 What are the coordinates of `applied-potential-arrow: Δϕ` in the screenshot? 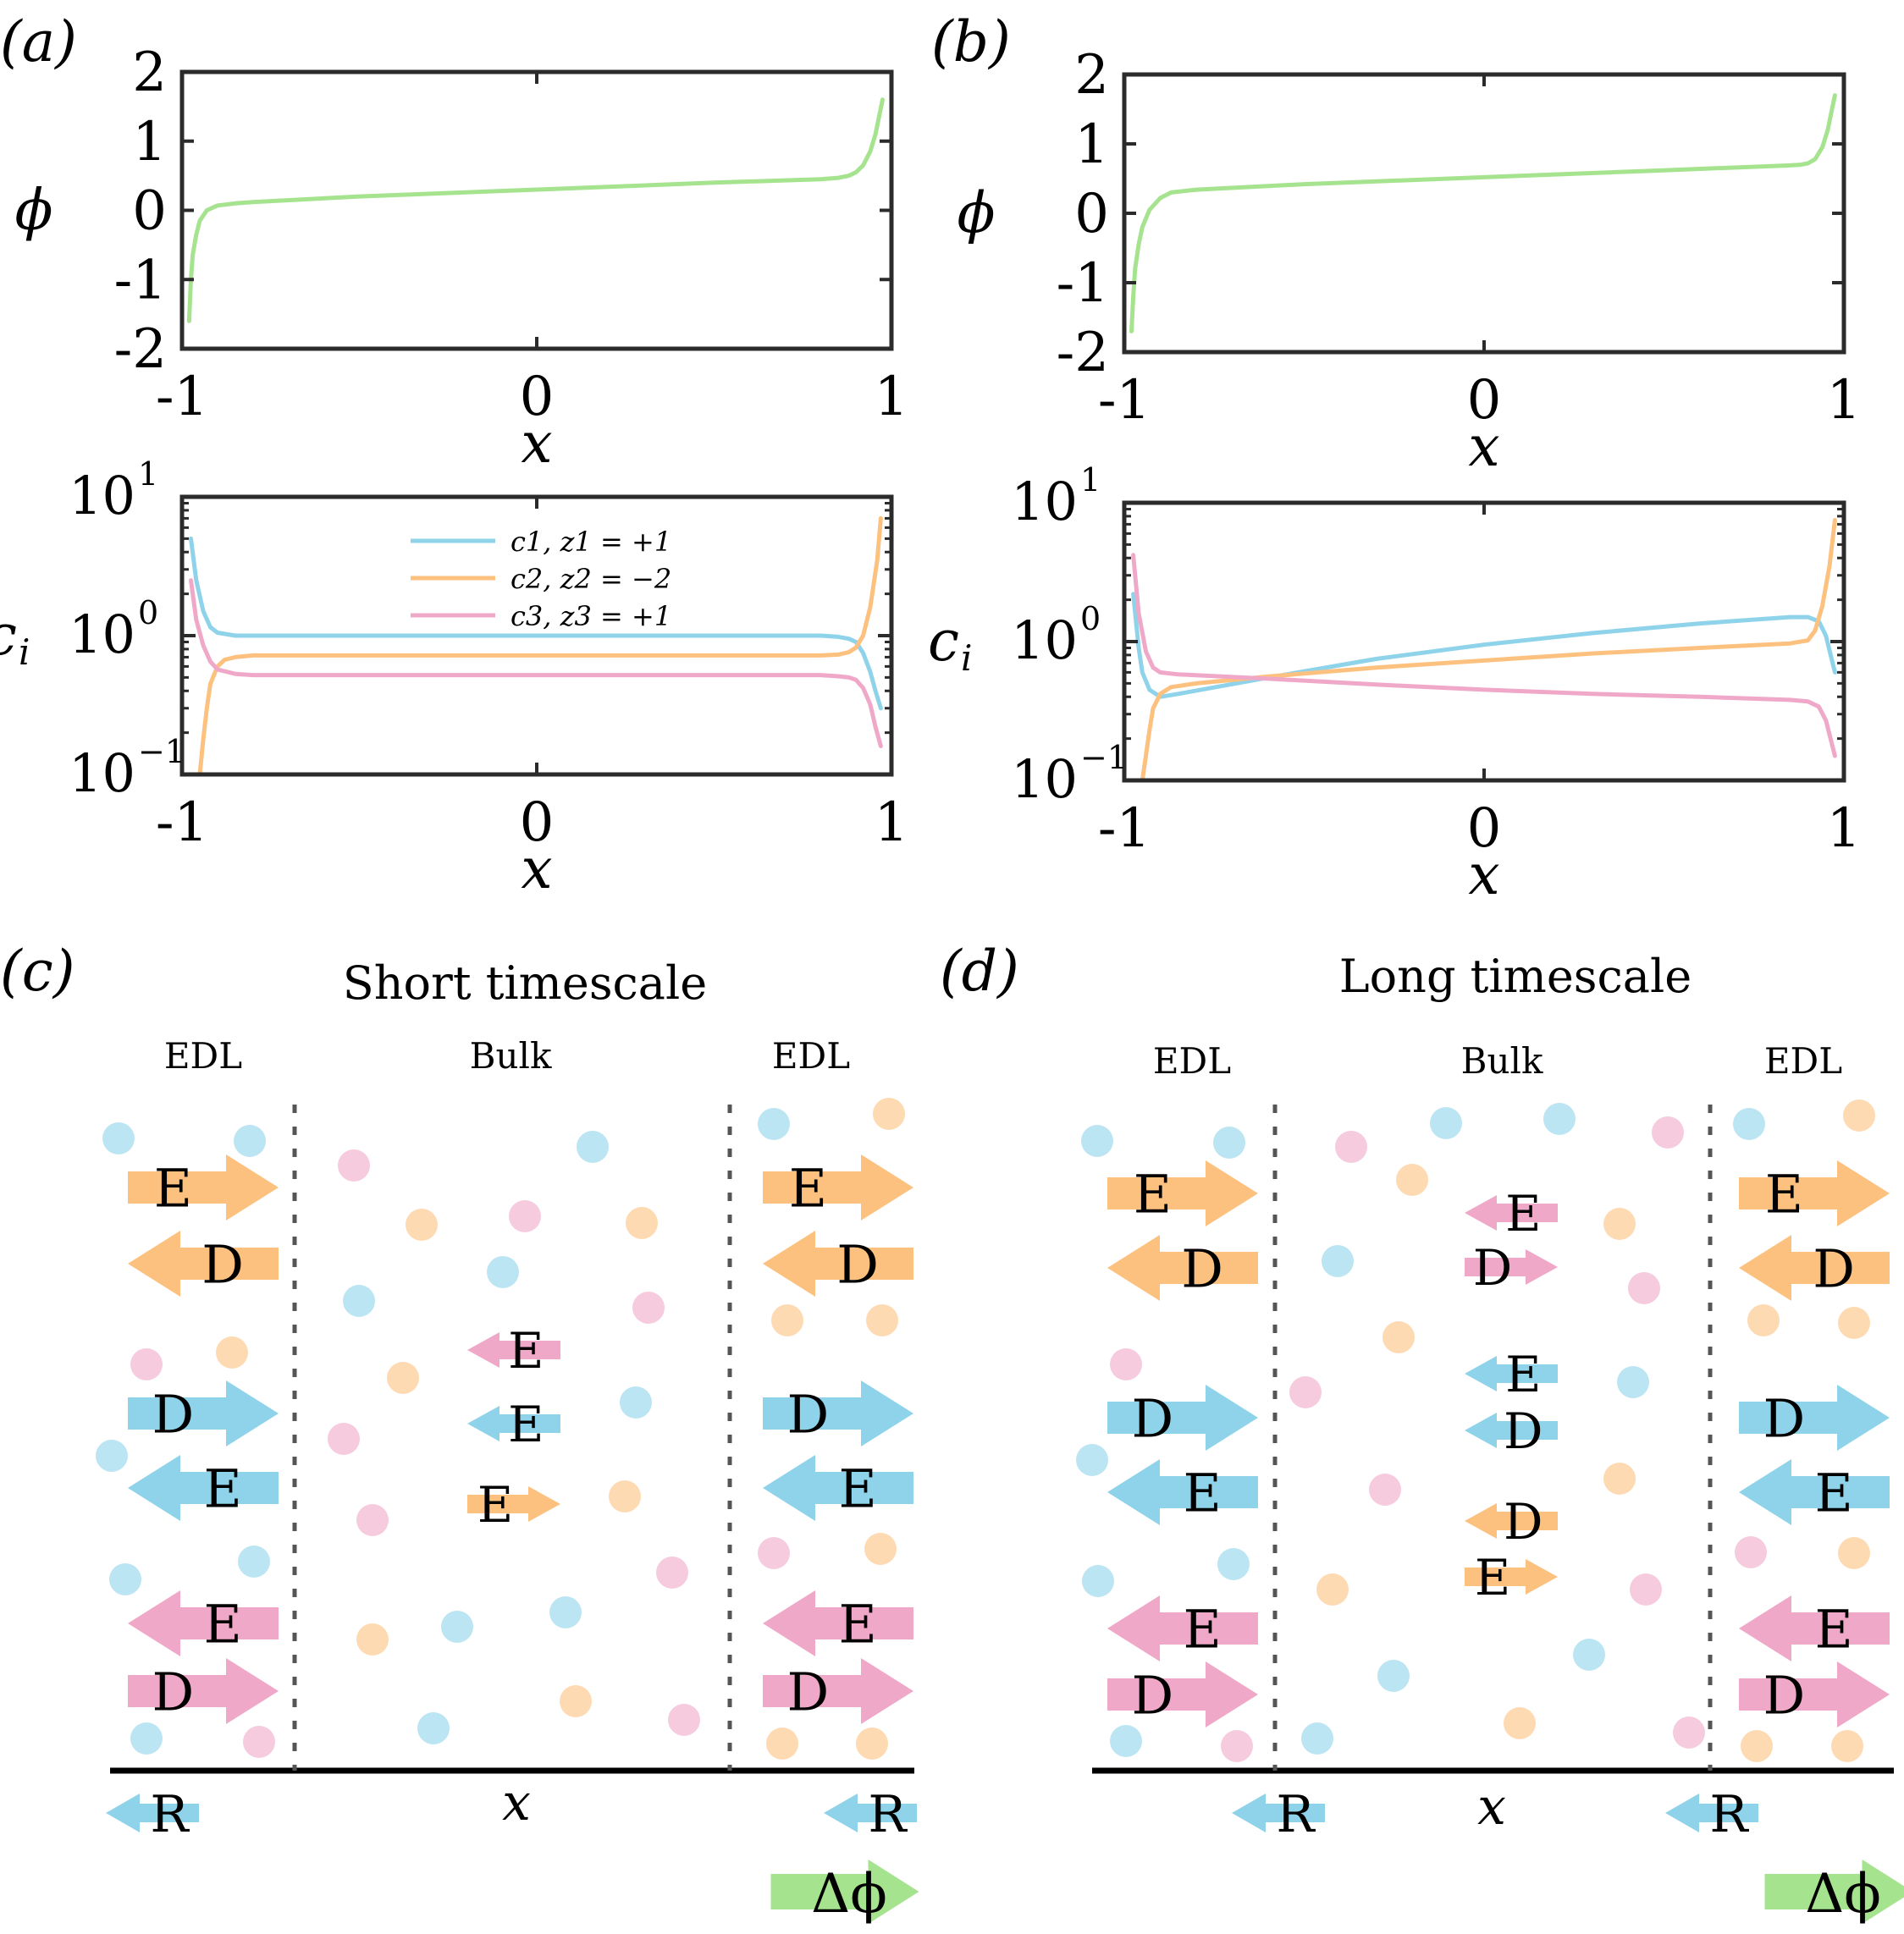 It's located at (844, 1893).